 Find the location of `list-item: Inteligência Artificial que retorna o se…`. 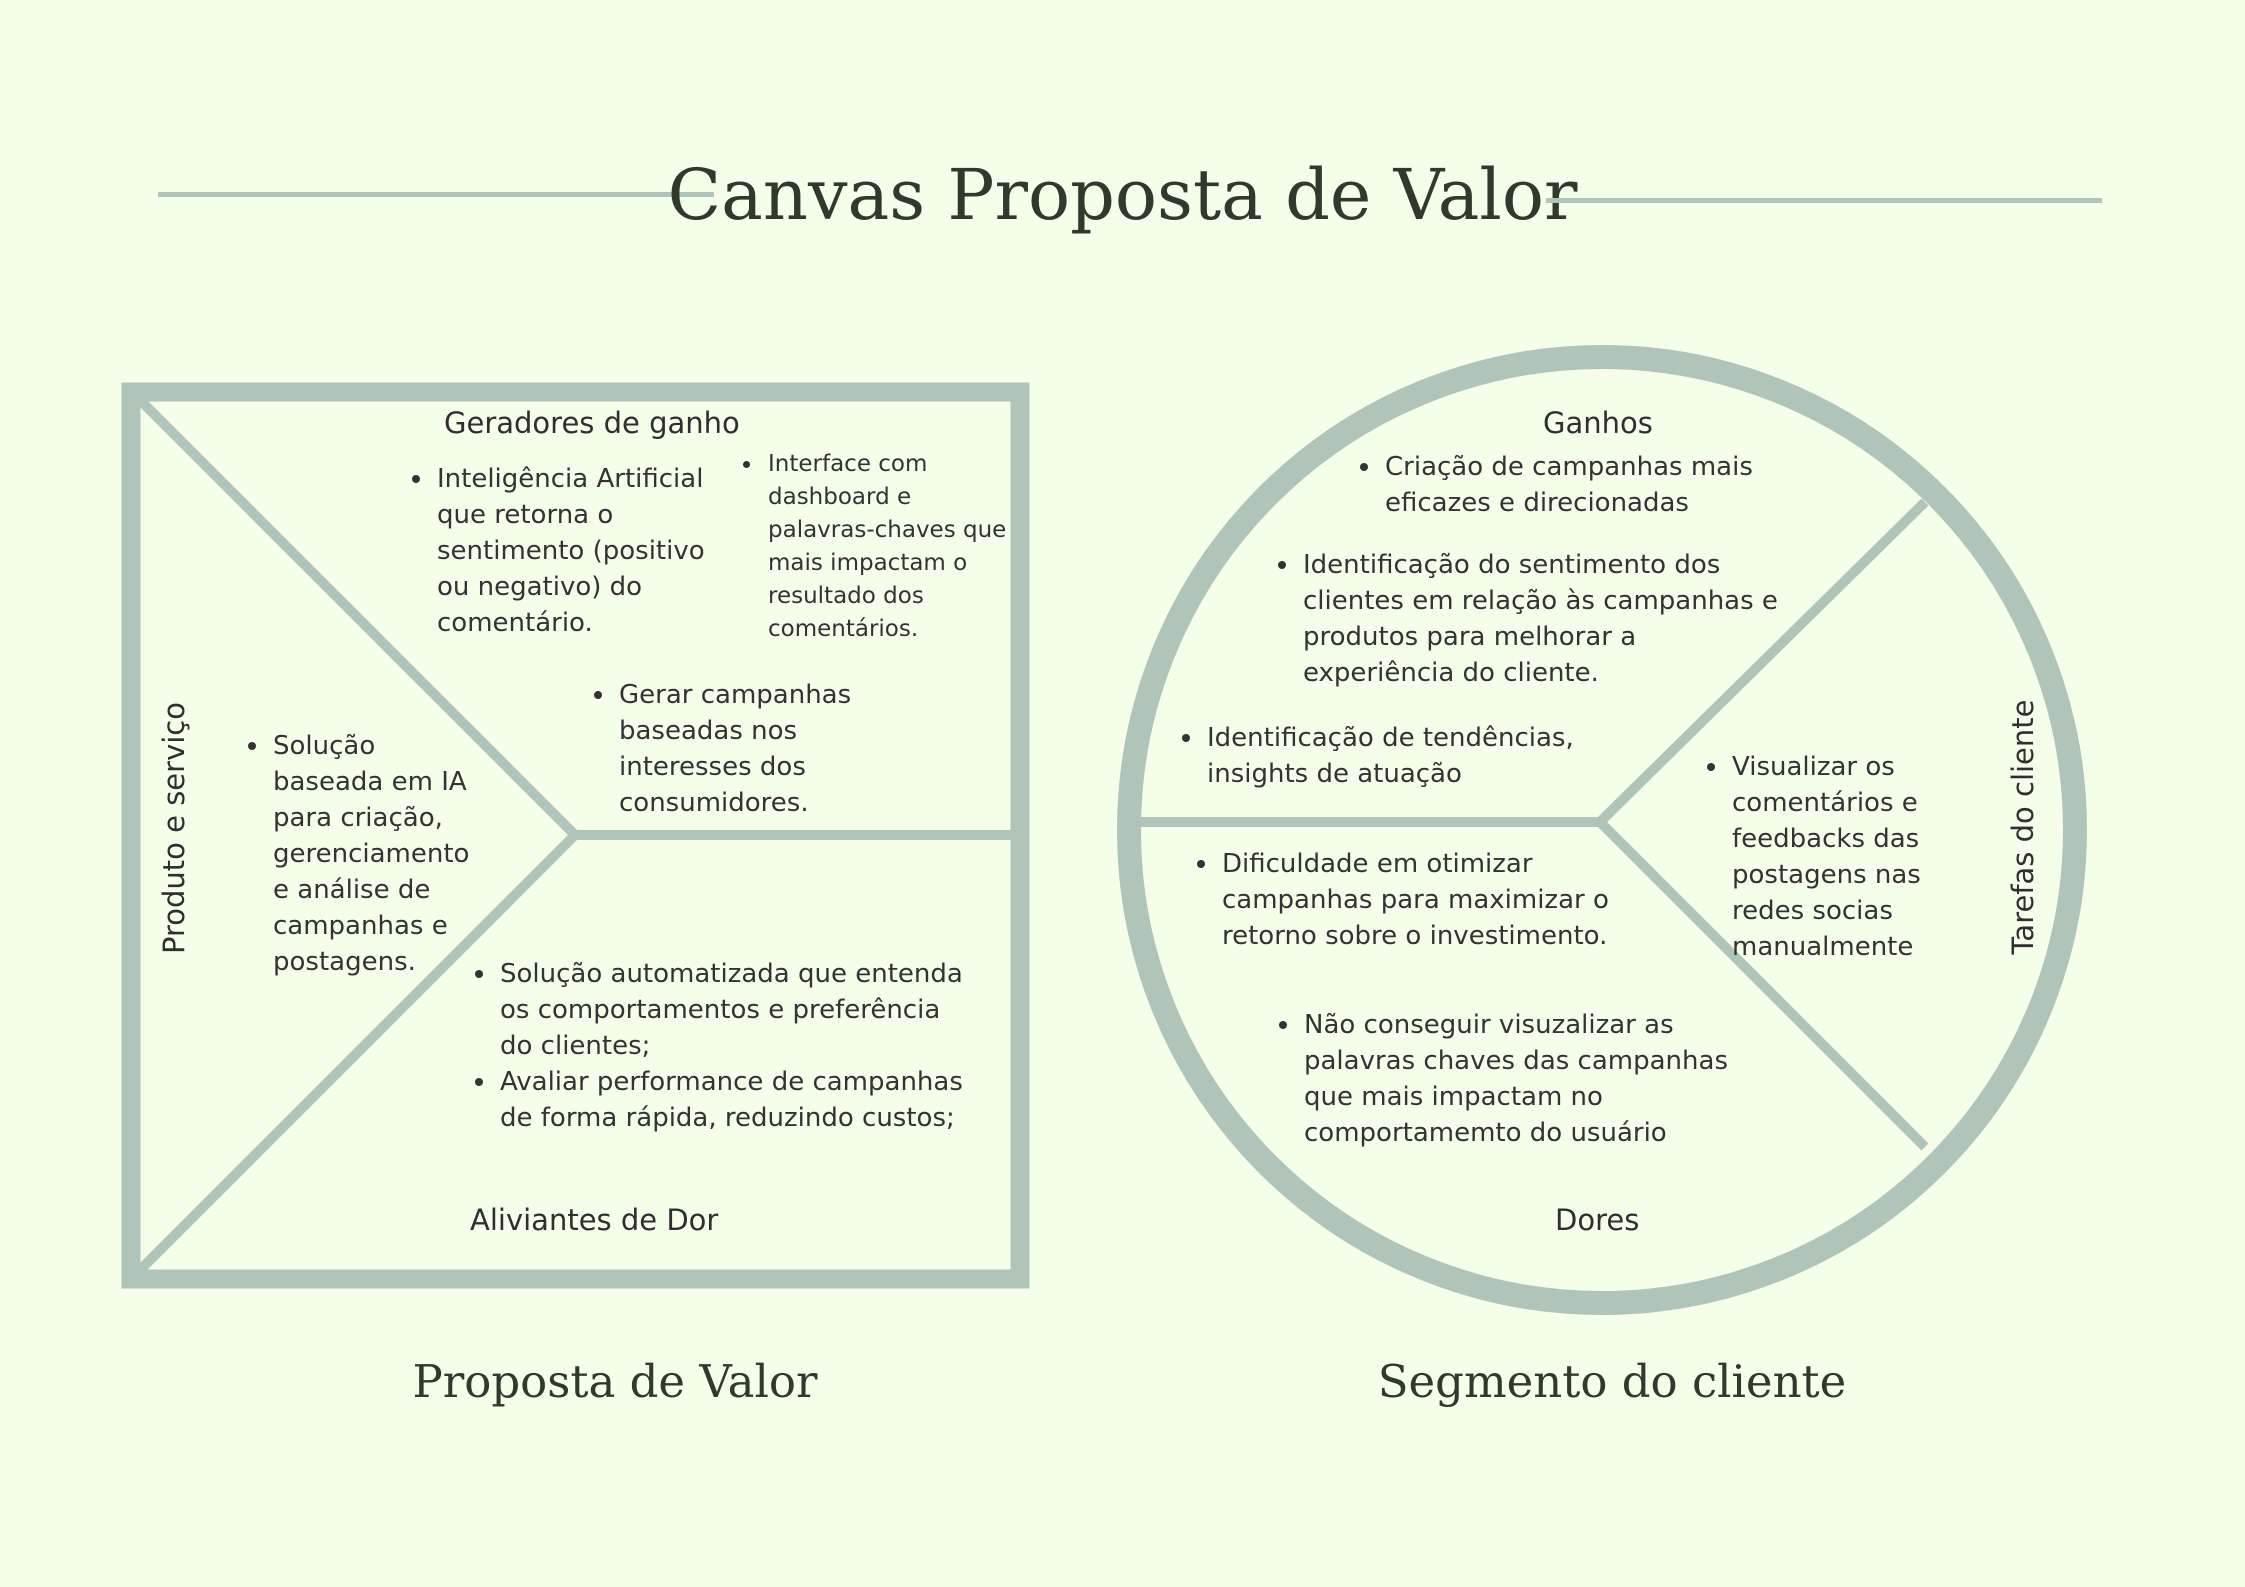

list-item: Inteligência Artificial que retorna o se… is located at coordinates (560, 551).